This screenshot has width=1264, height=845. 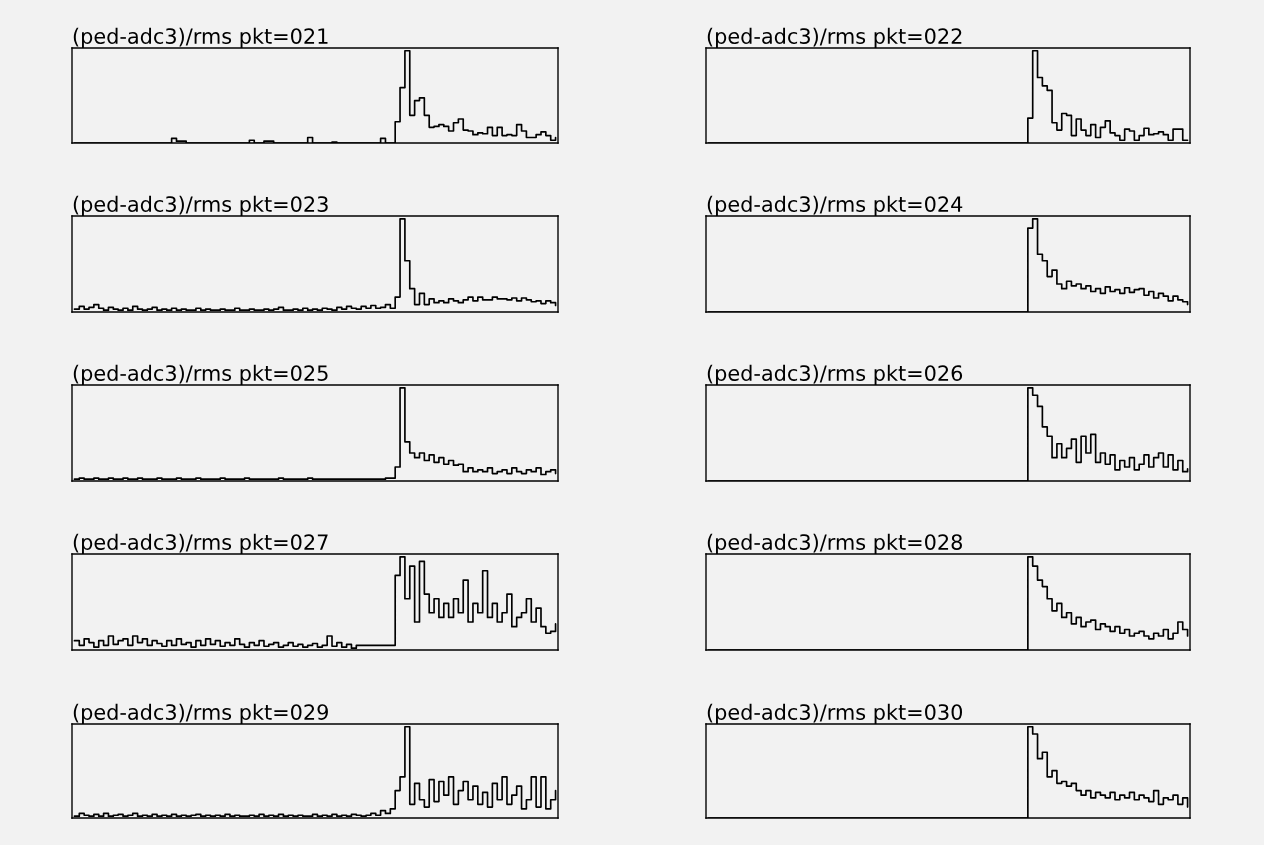 What do you see at coordinates (835, 374) in the screenshot?
I see `chart-title: (ped-adc3)/rms pkt=026` at bounding box center [835, 374].